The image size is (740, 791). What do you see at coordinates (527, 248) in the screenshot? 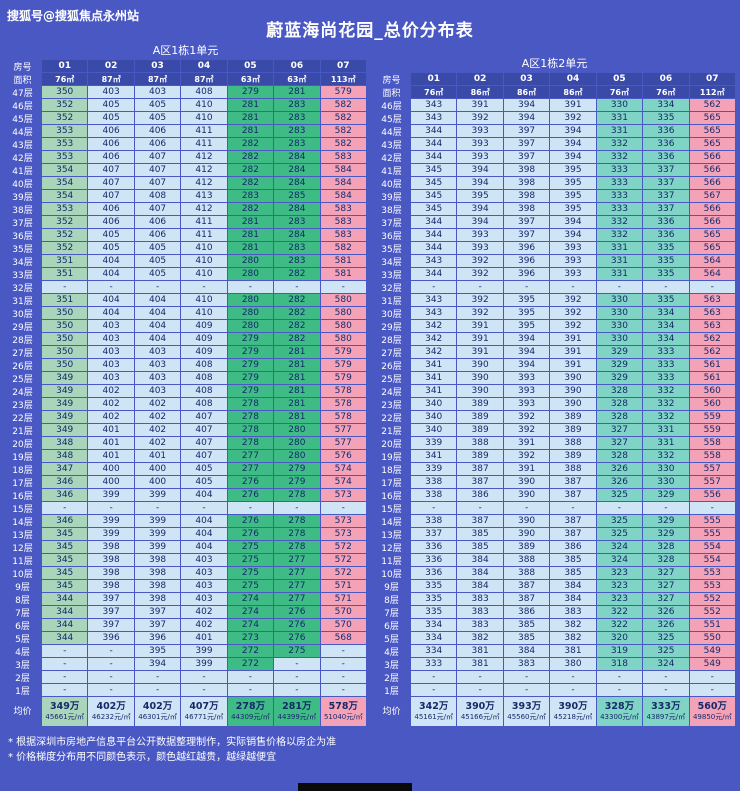
I see `price-cell: 396` at bounding box center [527, 248].